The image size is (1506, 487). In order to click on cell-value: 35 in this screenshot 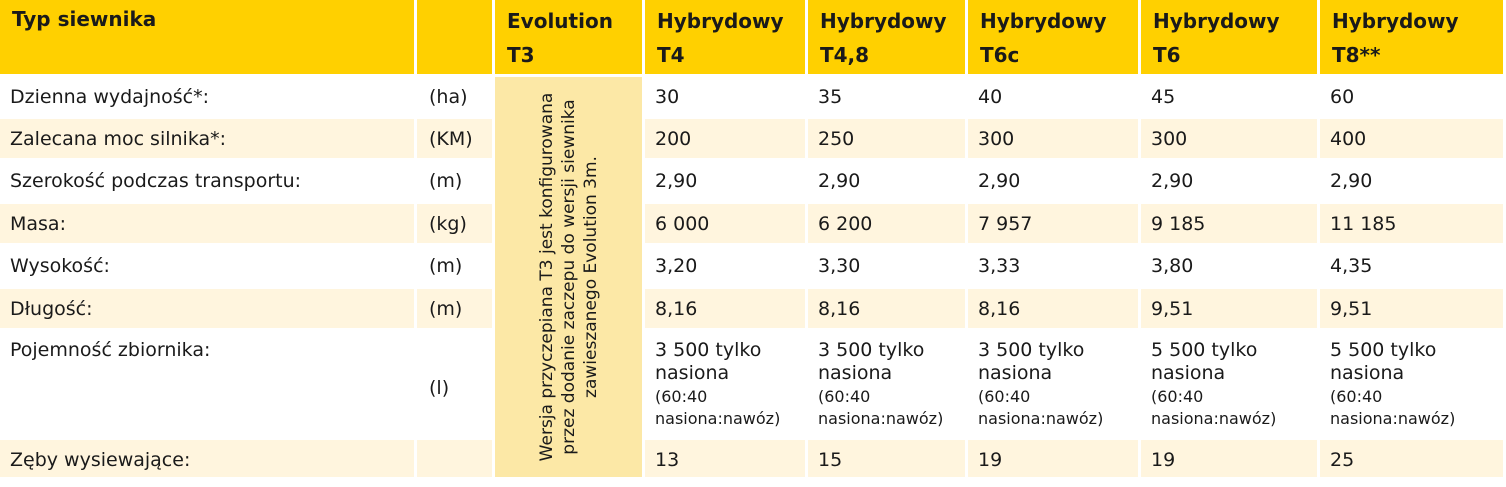, I will do `click(888, 98)`.